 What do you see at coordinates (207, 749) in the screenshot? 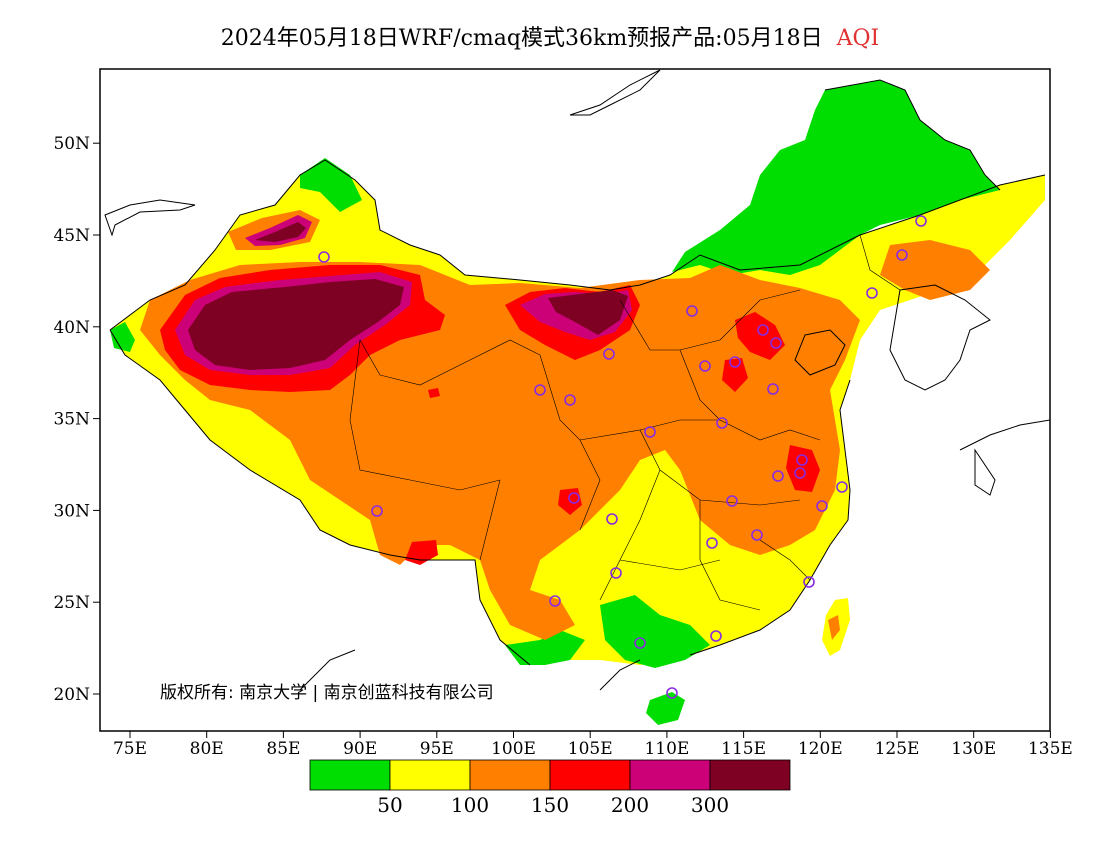
I see `lon-tick-label: 80E` at bounding box center [207, 749].